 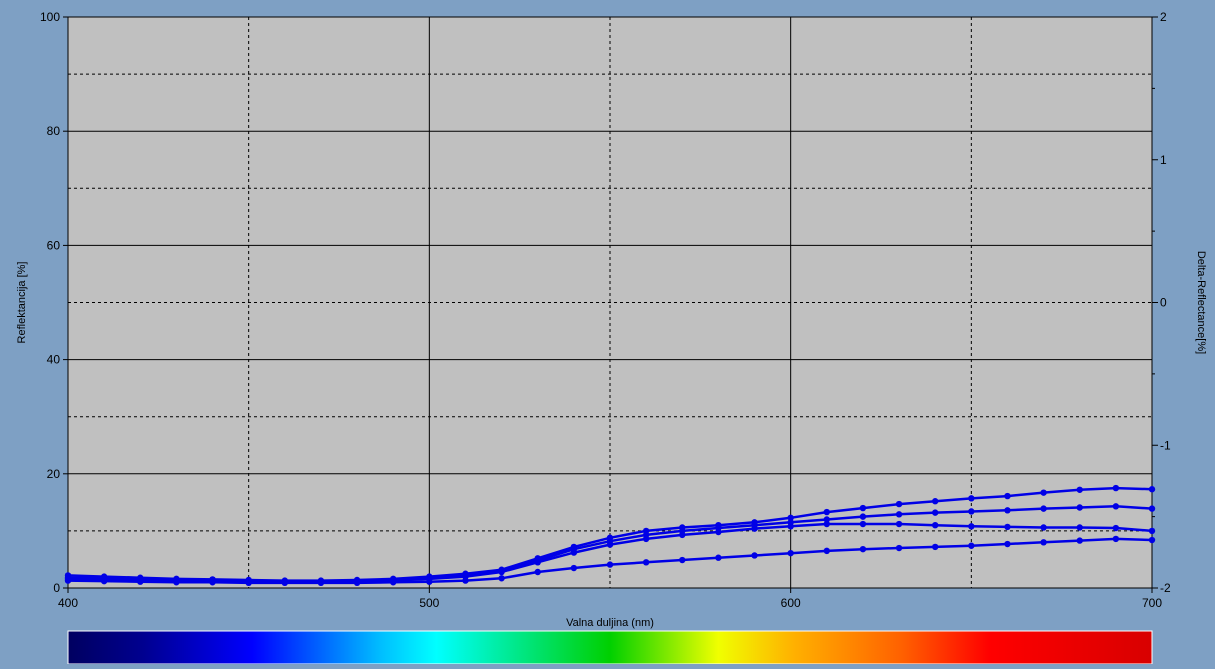 I want to click on y2-tick-label: 1, so click(x=1163, y=160).